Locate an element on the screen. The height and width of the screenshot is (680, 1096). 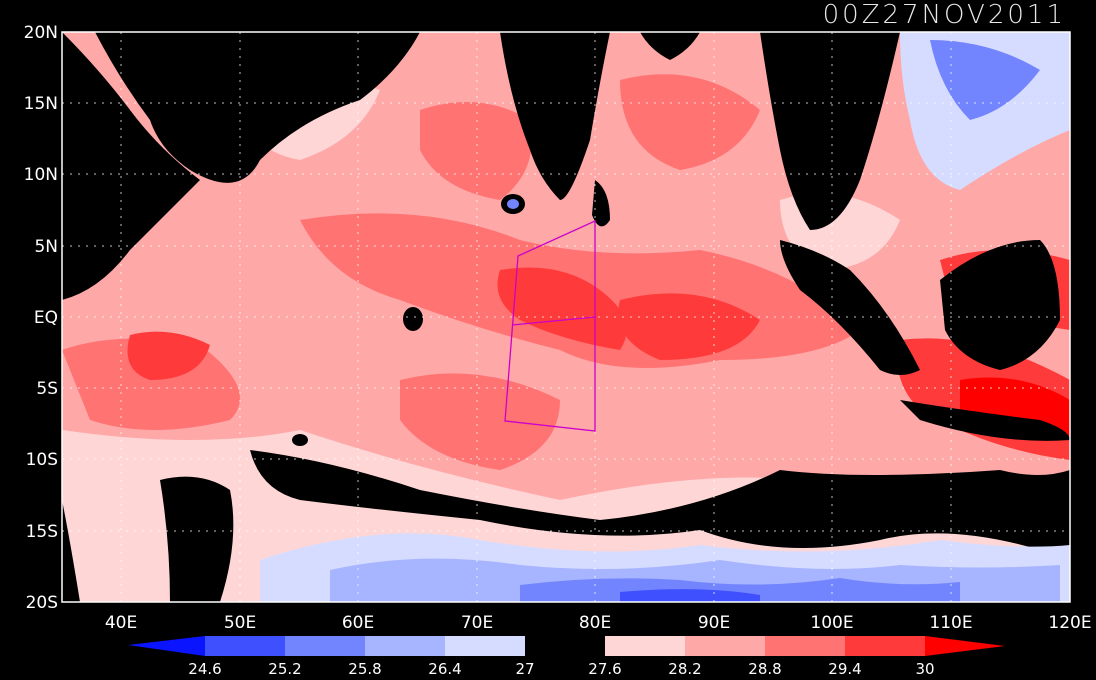
lon-label: 80E is located at coordinates (595, 623).